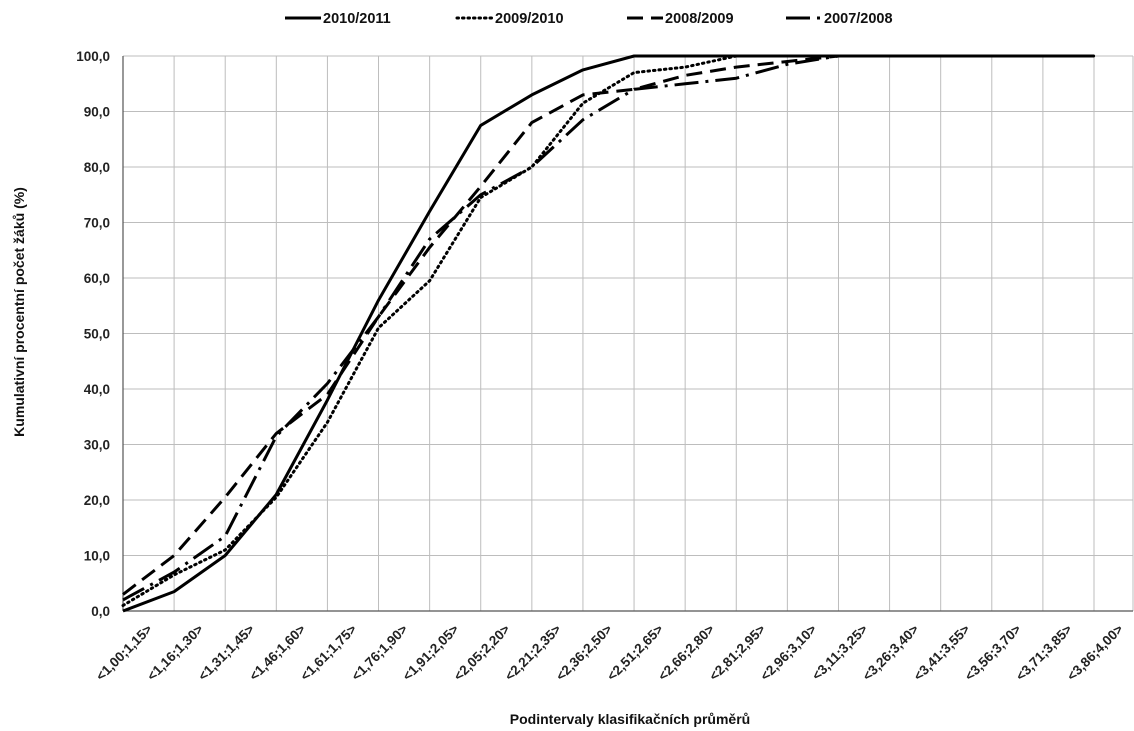 Image resolution: width=1134 pixels, height=731 pixels. I want to click on legend-label-0: 2010/2011, so click(357, 19).